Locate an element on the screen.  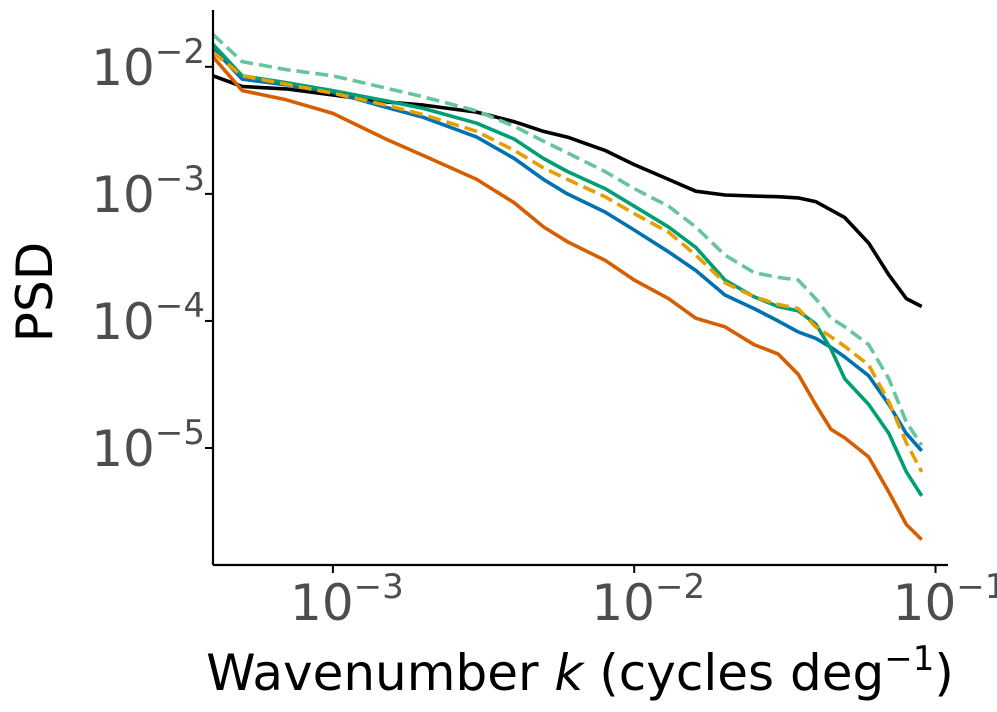
y-axis-title: PSD is located at coordinates (35, 292).